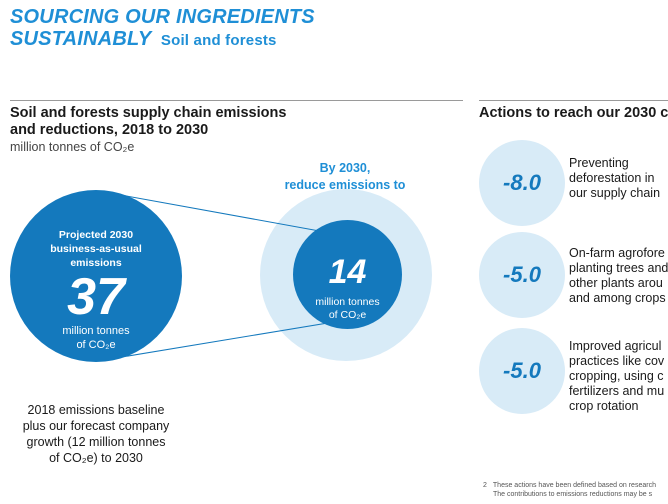  What do you see at coordinates (345, 185) in the screenshot?
I see `target-heading-line2: reduce emissions to` at bounding box center [345, 185].